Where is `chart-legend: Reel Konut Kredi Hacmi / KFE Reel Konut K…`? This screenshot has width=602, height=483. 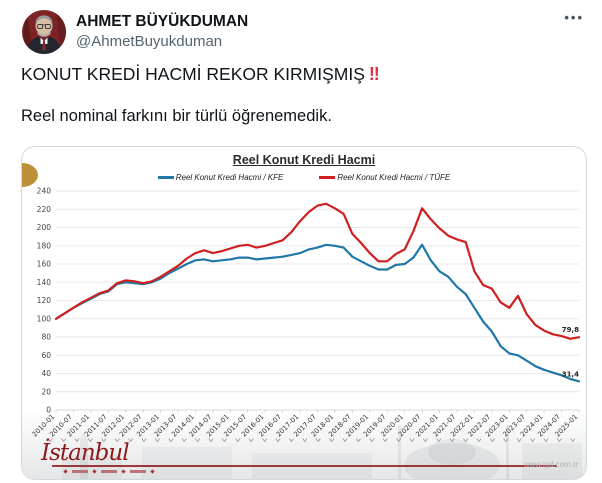 chart-legend: Reel Konut Kredi Hacmi / KFE Reel Konut K… is located at coordinates (304, 177).